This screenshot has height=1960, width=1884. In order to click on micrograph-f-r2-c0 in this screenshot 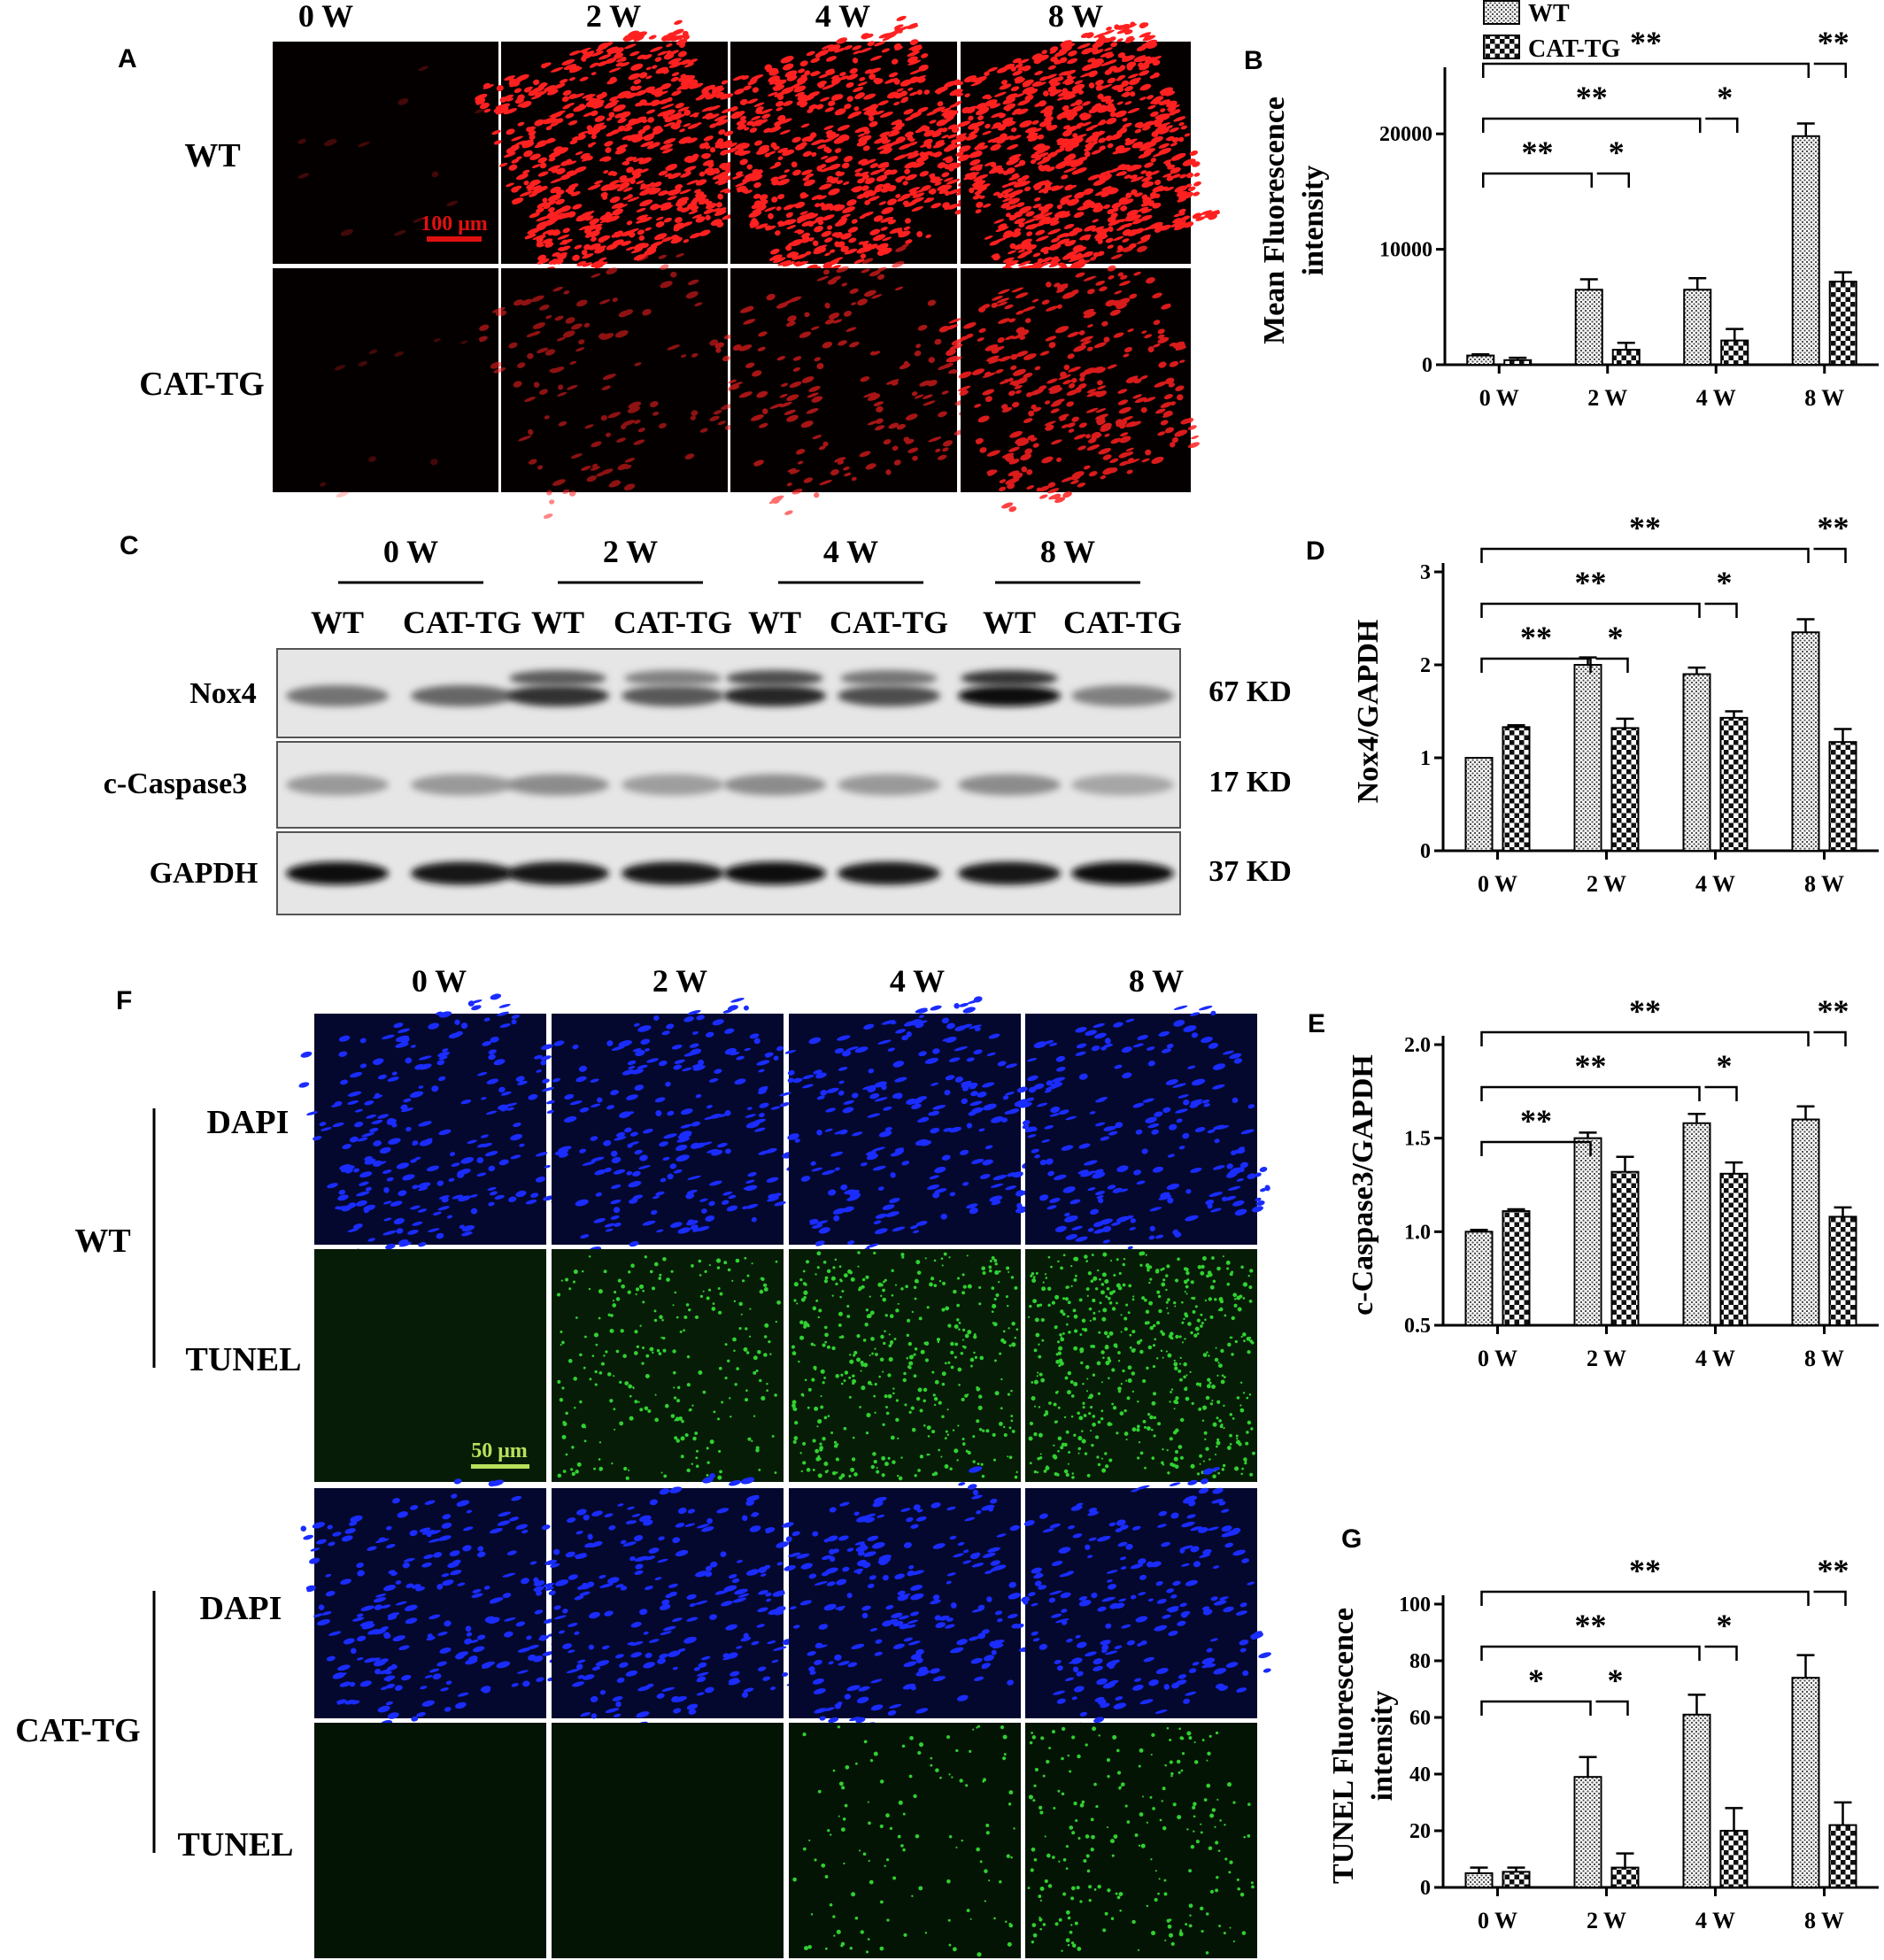, I will do `click(432, 1609)`.